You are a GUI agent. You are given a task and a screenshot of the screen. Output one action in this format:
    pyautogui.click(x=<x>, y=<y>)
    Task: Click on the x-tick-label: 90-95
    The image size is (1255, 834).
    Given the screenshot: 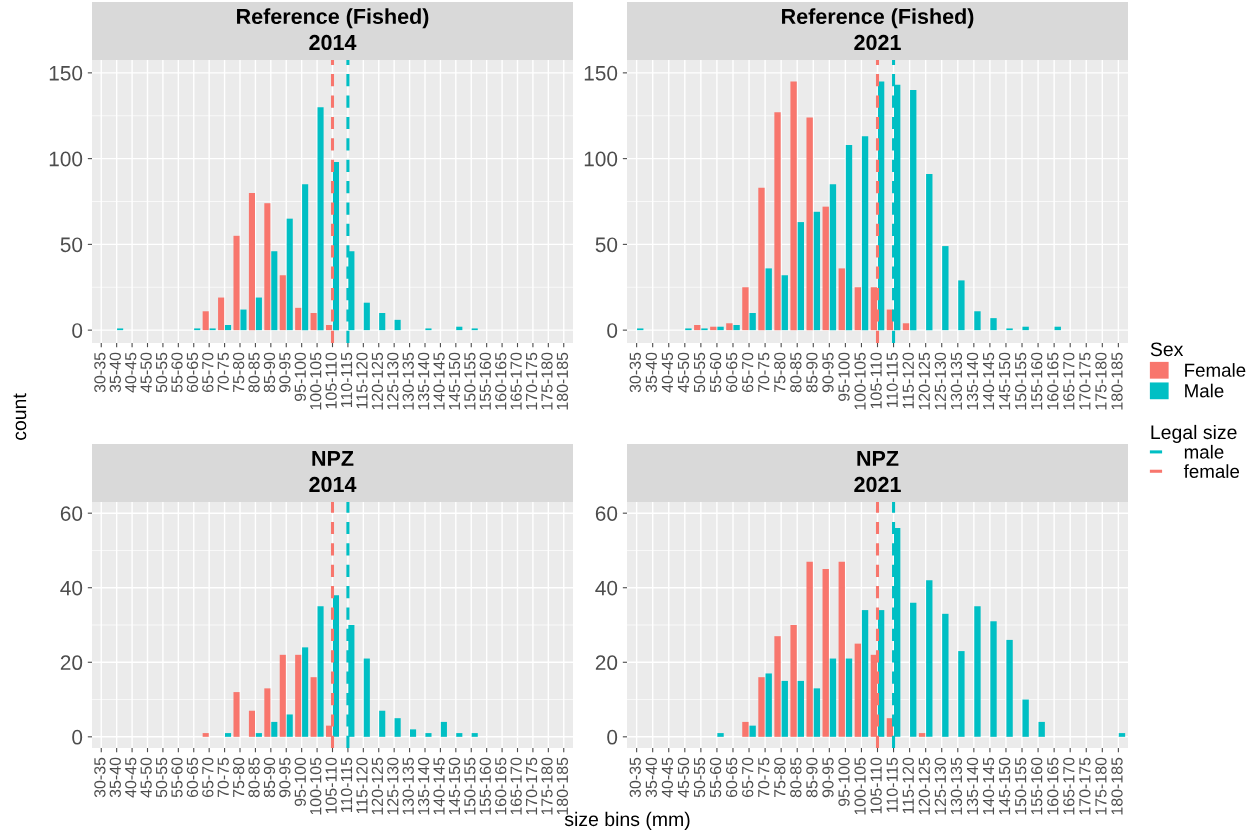 What is the action you would take?
    pyautogui.click(x=828, y=777)
    